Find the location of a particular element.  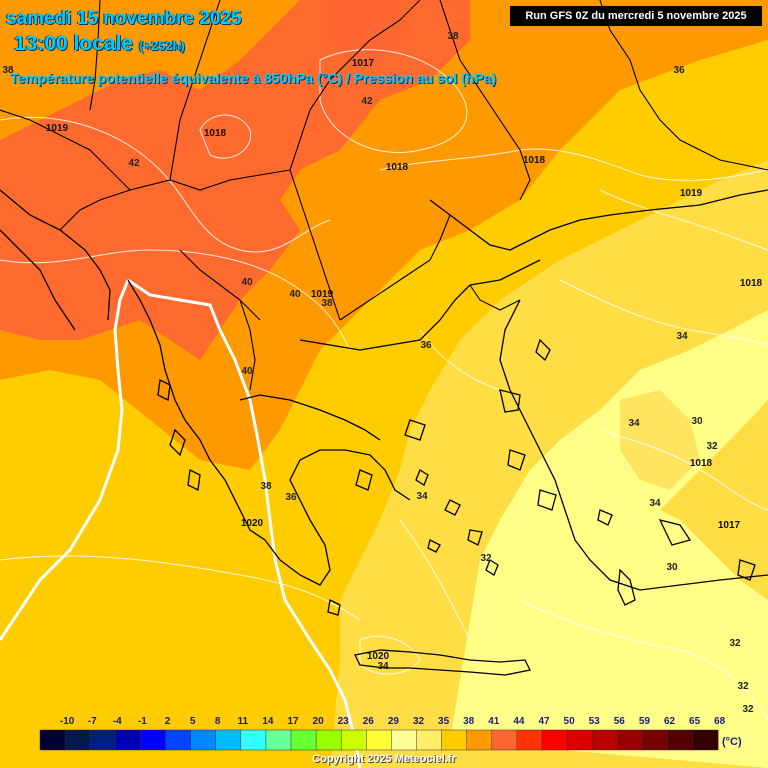

temp-zone-38-sw is located at coordinates (150, 679).